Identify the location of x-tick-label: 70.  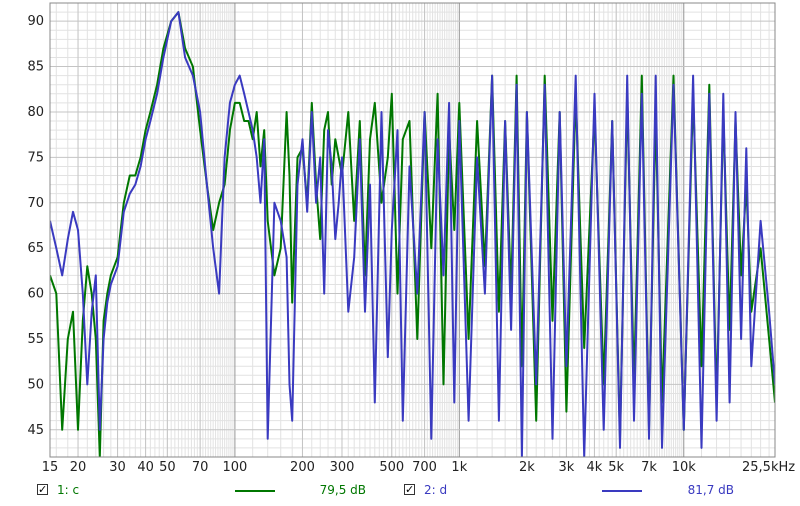
(200, 467).